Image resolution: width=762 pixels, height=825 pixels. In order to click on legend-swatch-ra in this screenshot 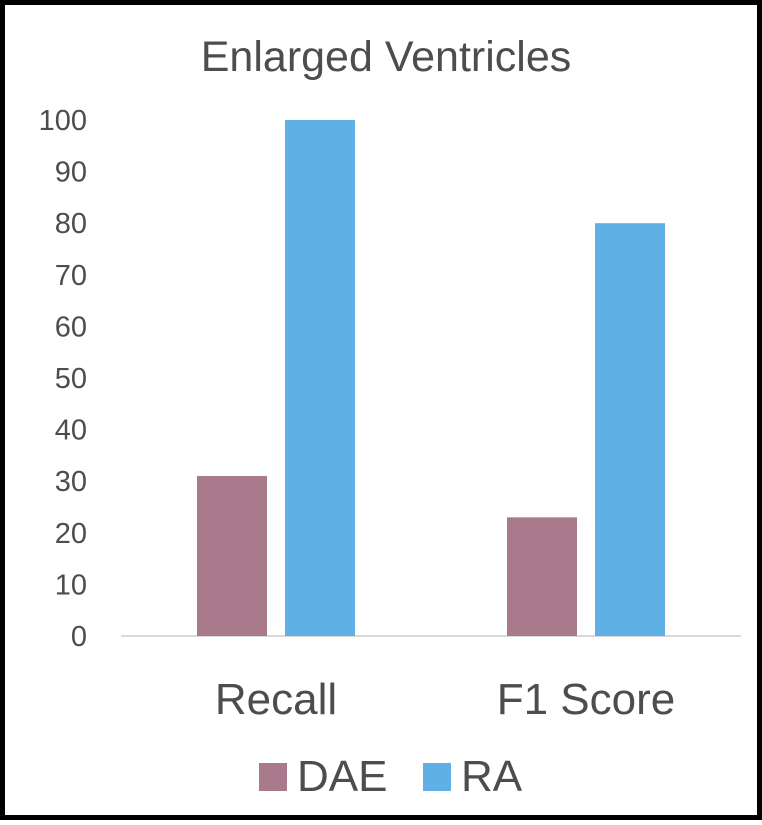, I will do `click(437, 777)`.